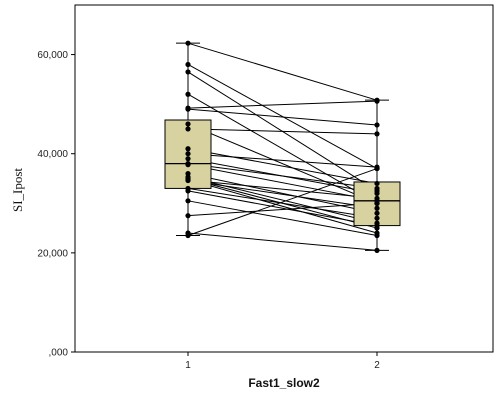 The width and height of the screenshot is (500, 400). Describe the element at coordinates (284, 383) in the screenshot. I see `x-axis-title: Fast1_slow2` at that location.